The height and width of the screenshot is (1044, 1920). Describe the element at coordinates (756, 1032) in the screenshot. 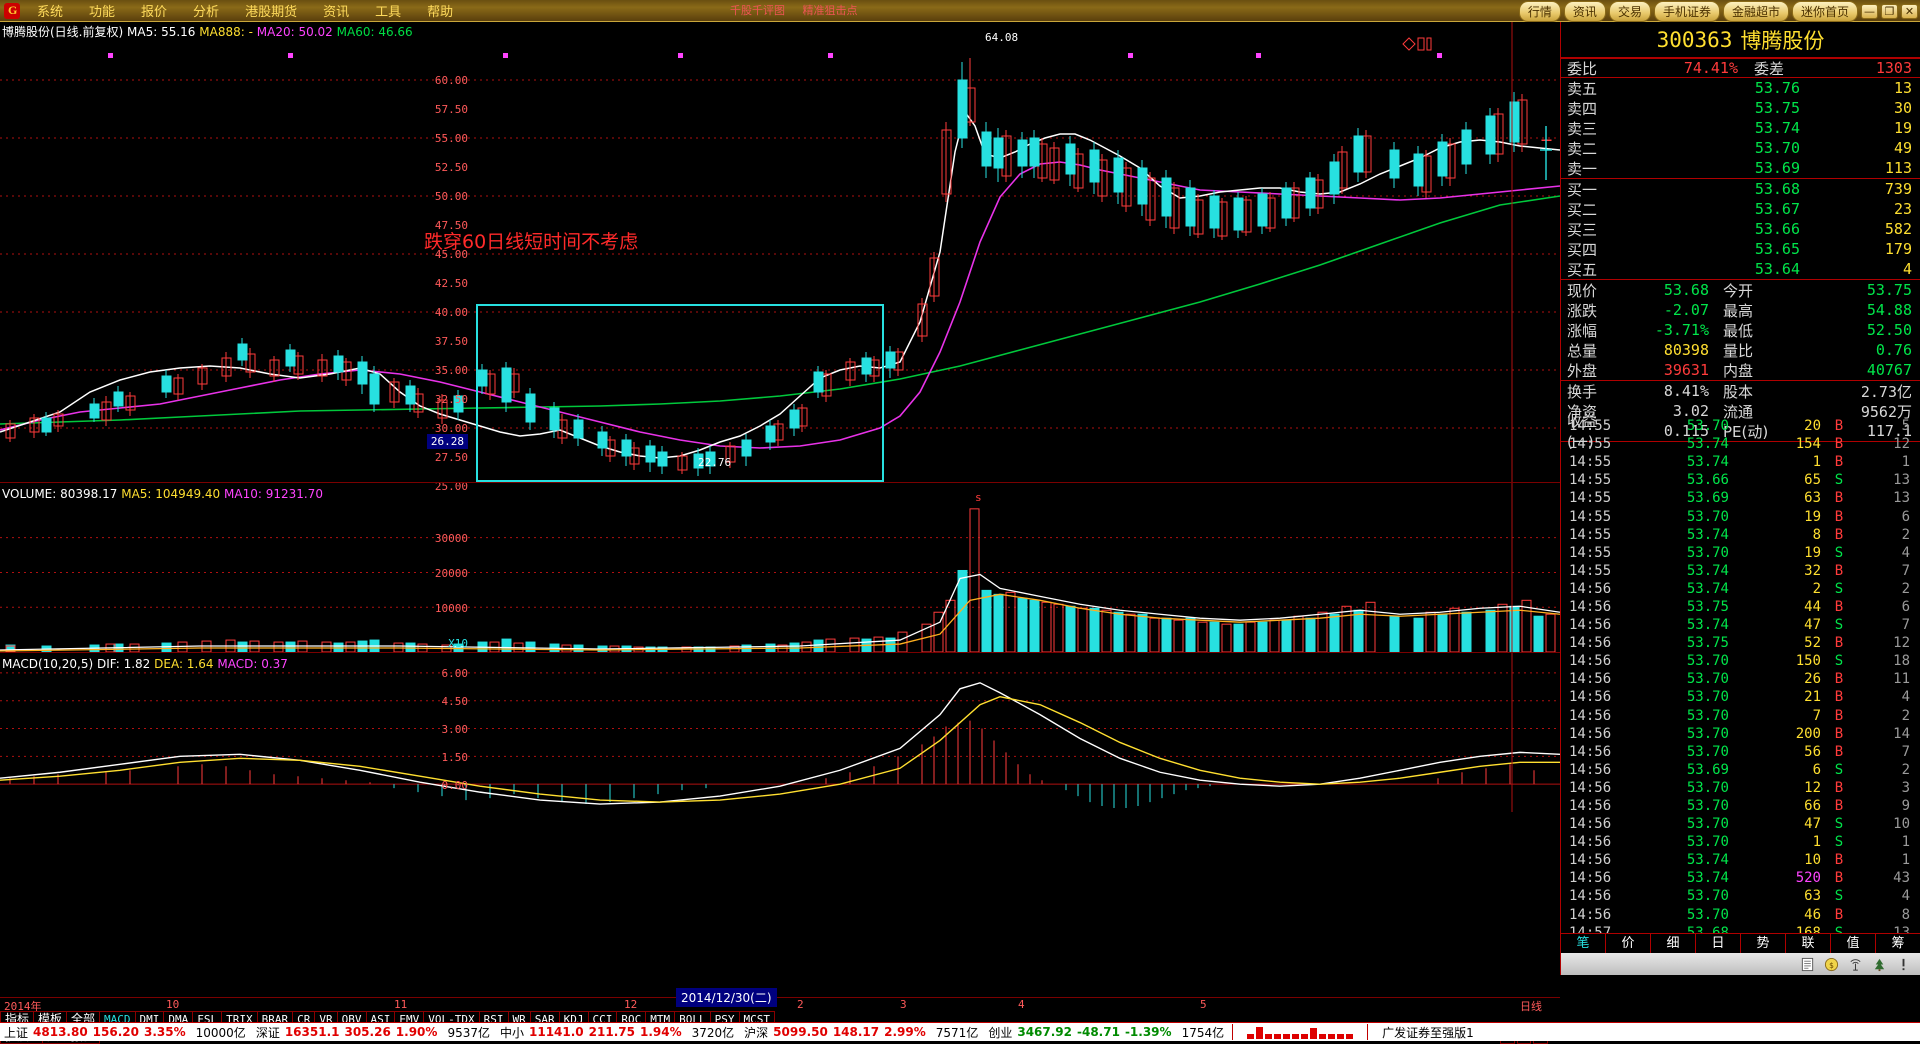

I see `ticker-label-3: 沪深` at that location.